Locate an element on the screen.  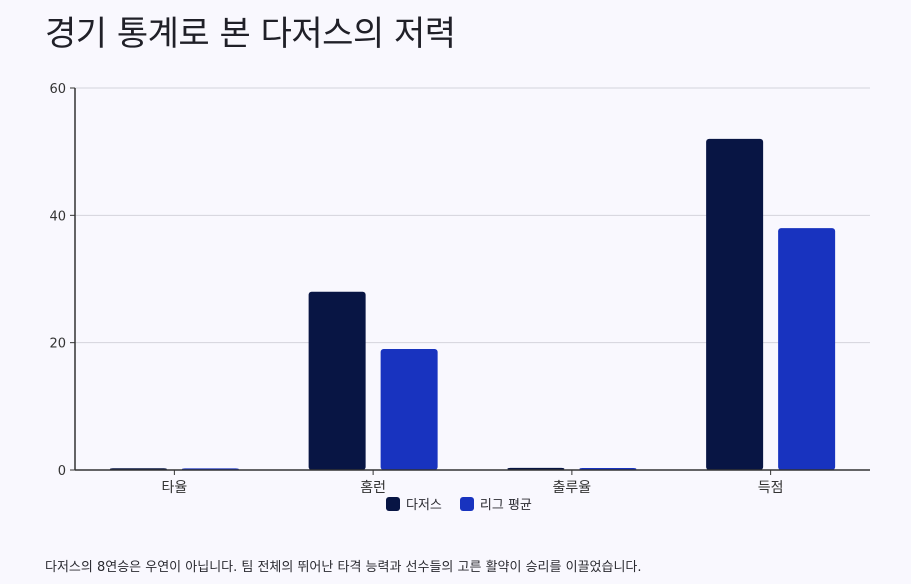
y-axis: 0 20 40 60 is located at coordinates (62, 280).